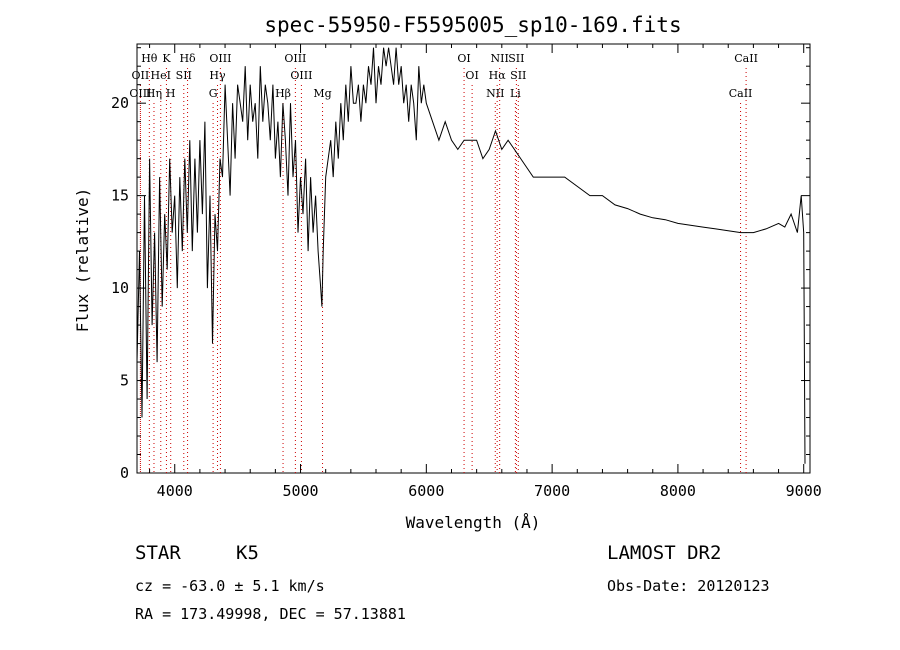 The width and height of the screenshot is (900, 650). Describe the element at coordinates (270, 614) in the screenshot. I see `coordinates: RA = 173.49998, DEC = 57.13881` at that location.